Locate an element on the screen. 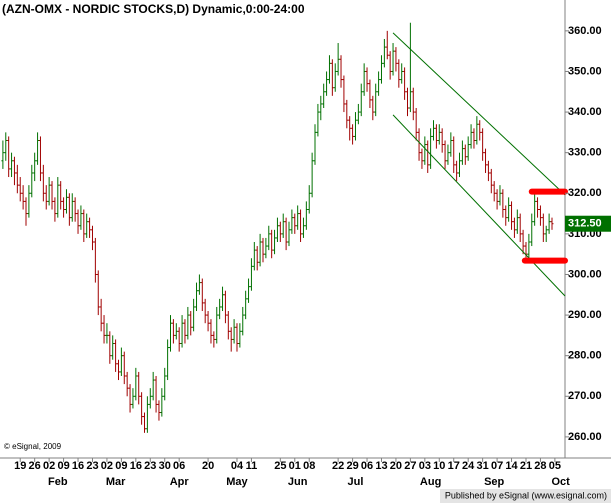 Image resolution: width=611 pixels, height=503 pixels. y-tick-label: 360.00 is located at coordinates (585, 31).